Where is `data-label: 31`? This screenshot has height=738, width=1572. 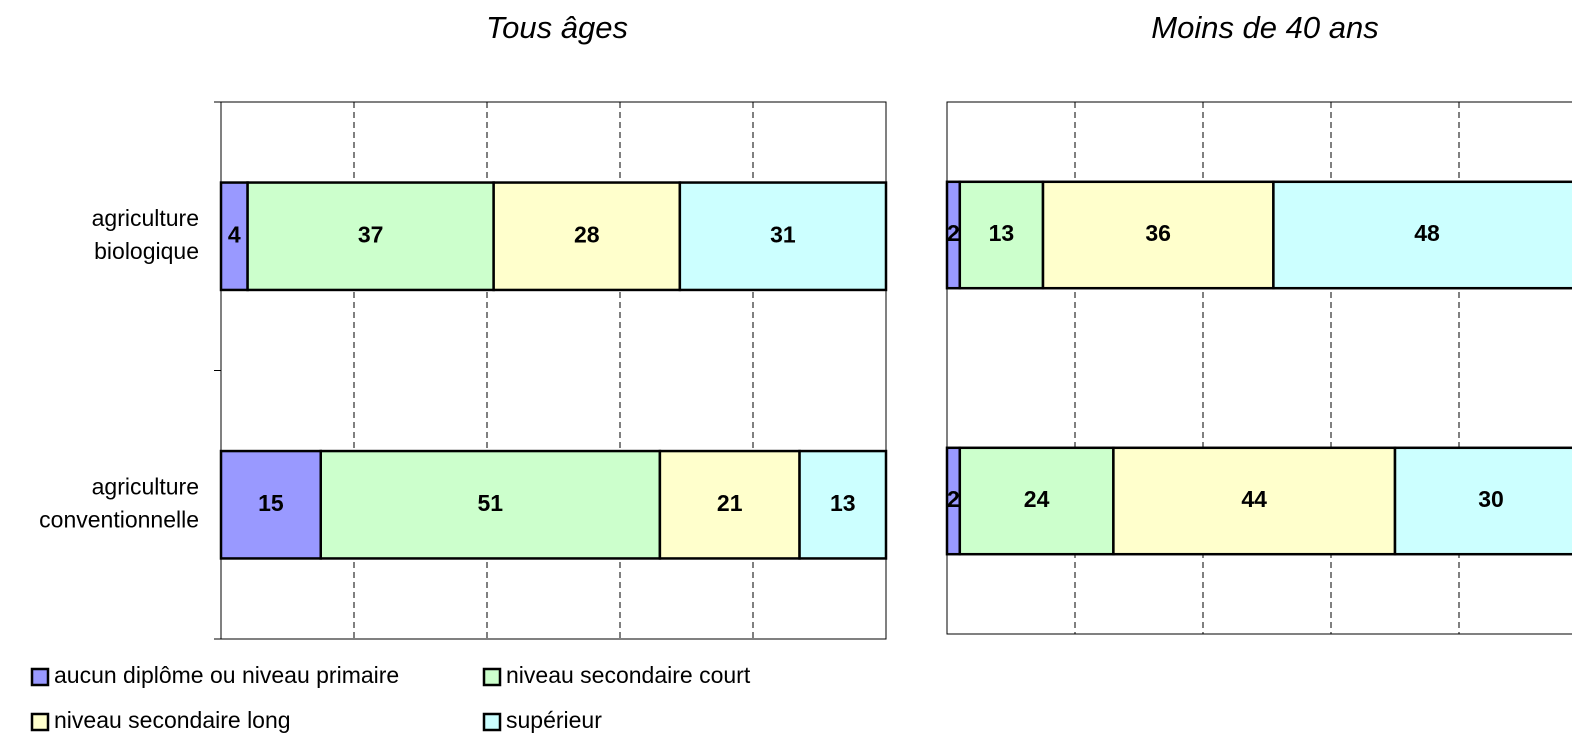 data-label: 31 is located at coordinates (783, 234).